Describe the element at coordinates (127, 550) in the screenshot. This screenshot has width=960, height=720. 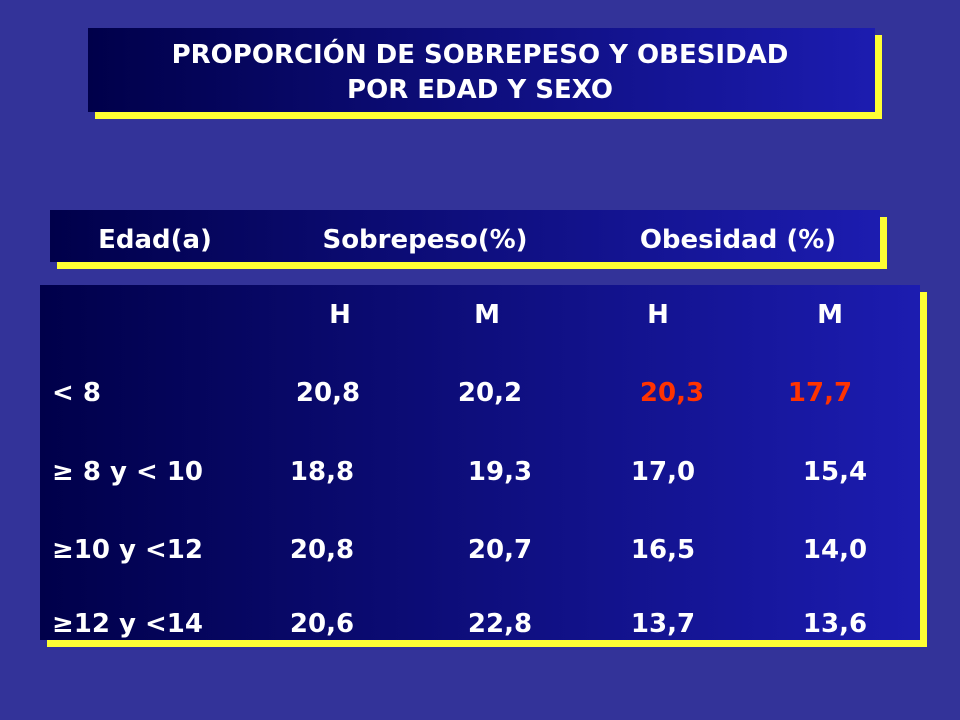
I see `row-label: ≥10 y <12` at that location.